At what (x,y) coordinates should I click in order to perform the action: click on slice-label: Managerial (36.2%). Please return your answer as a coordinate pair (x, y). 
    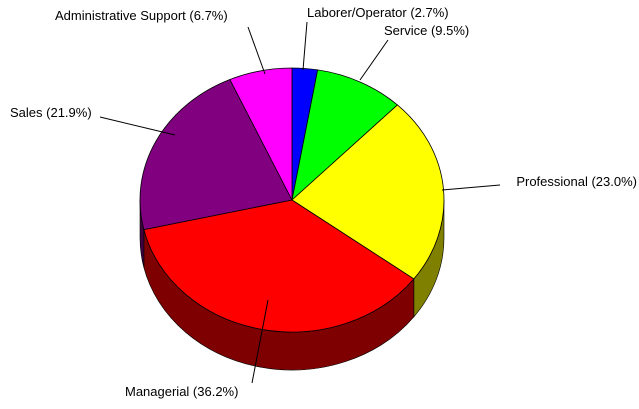
    Looking at the image, I should click on (181, 391).